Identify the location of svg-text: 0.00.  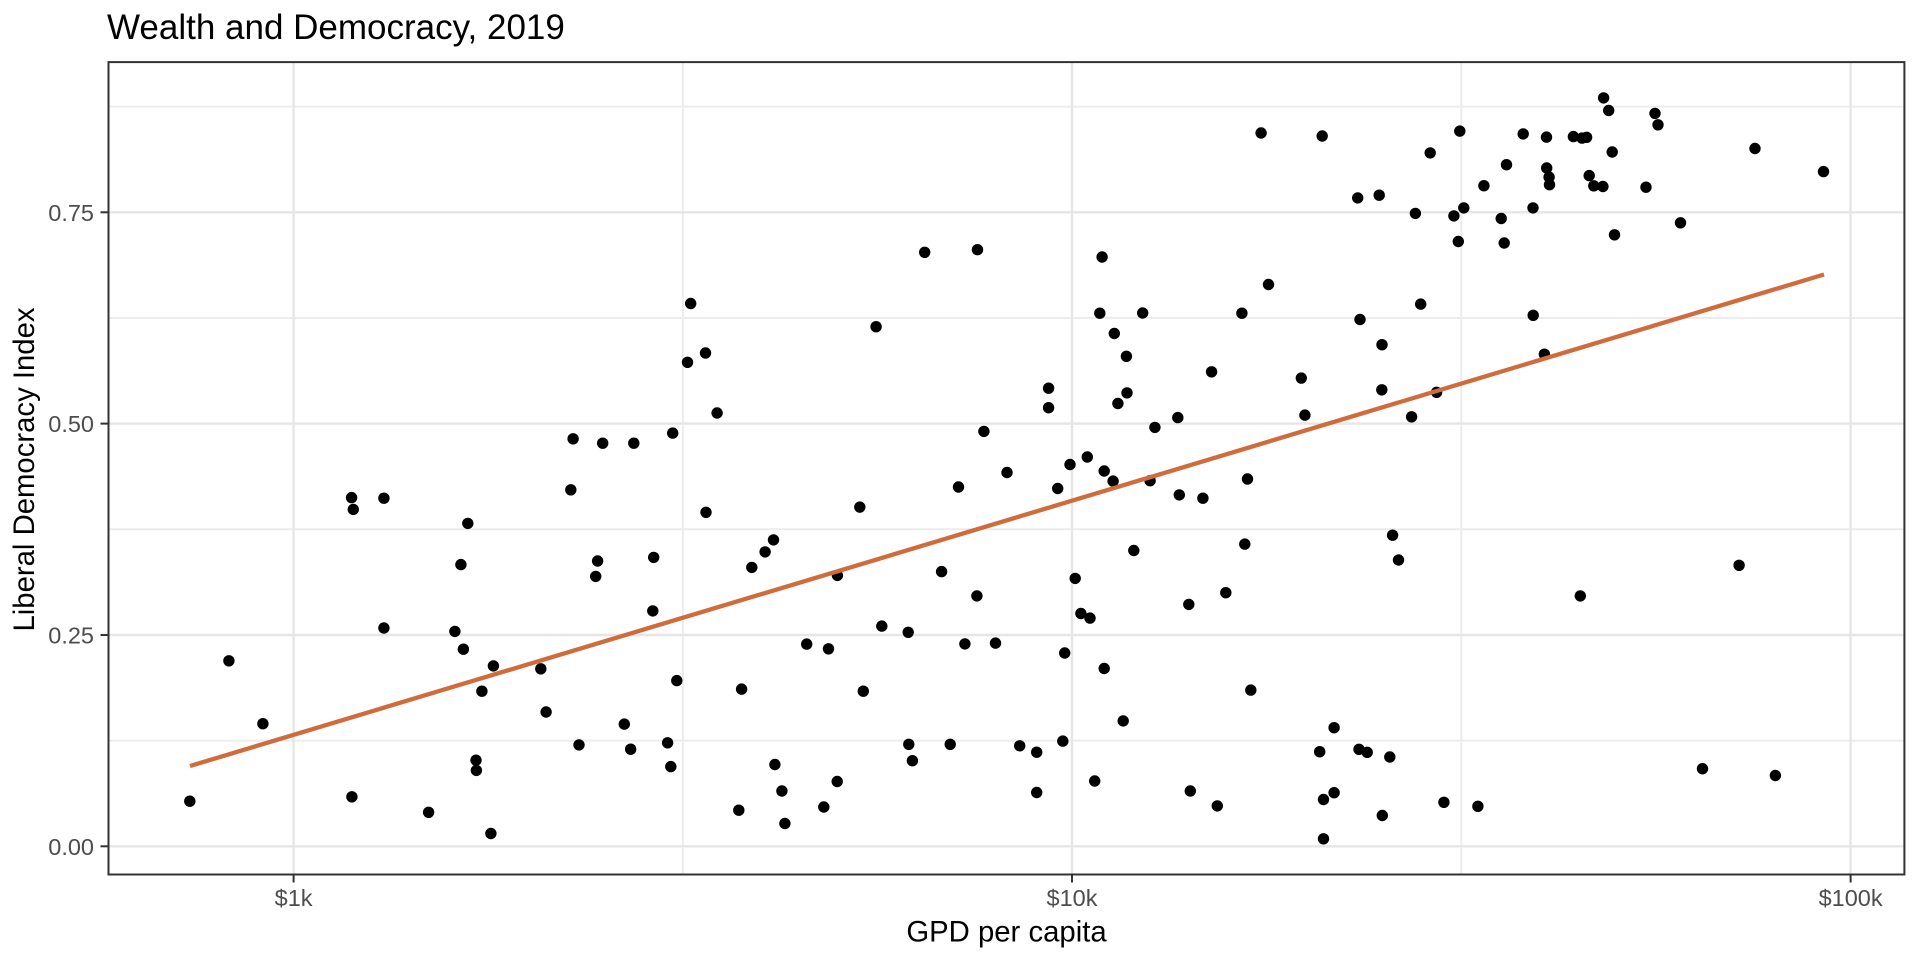
(71, 847).